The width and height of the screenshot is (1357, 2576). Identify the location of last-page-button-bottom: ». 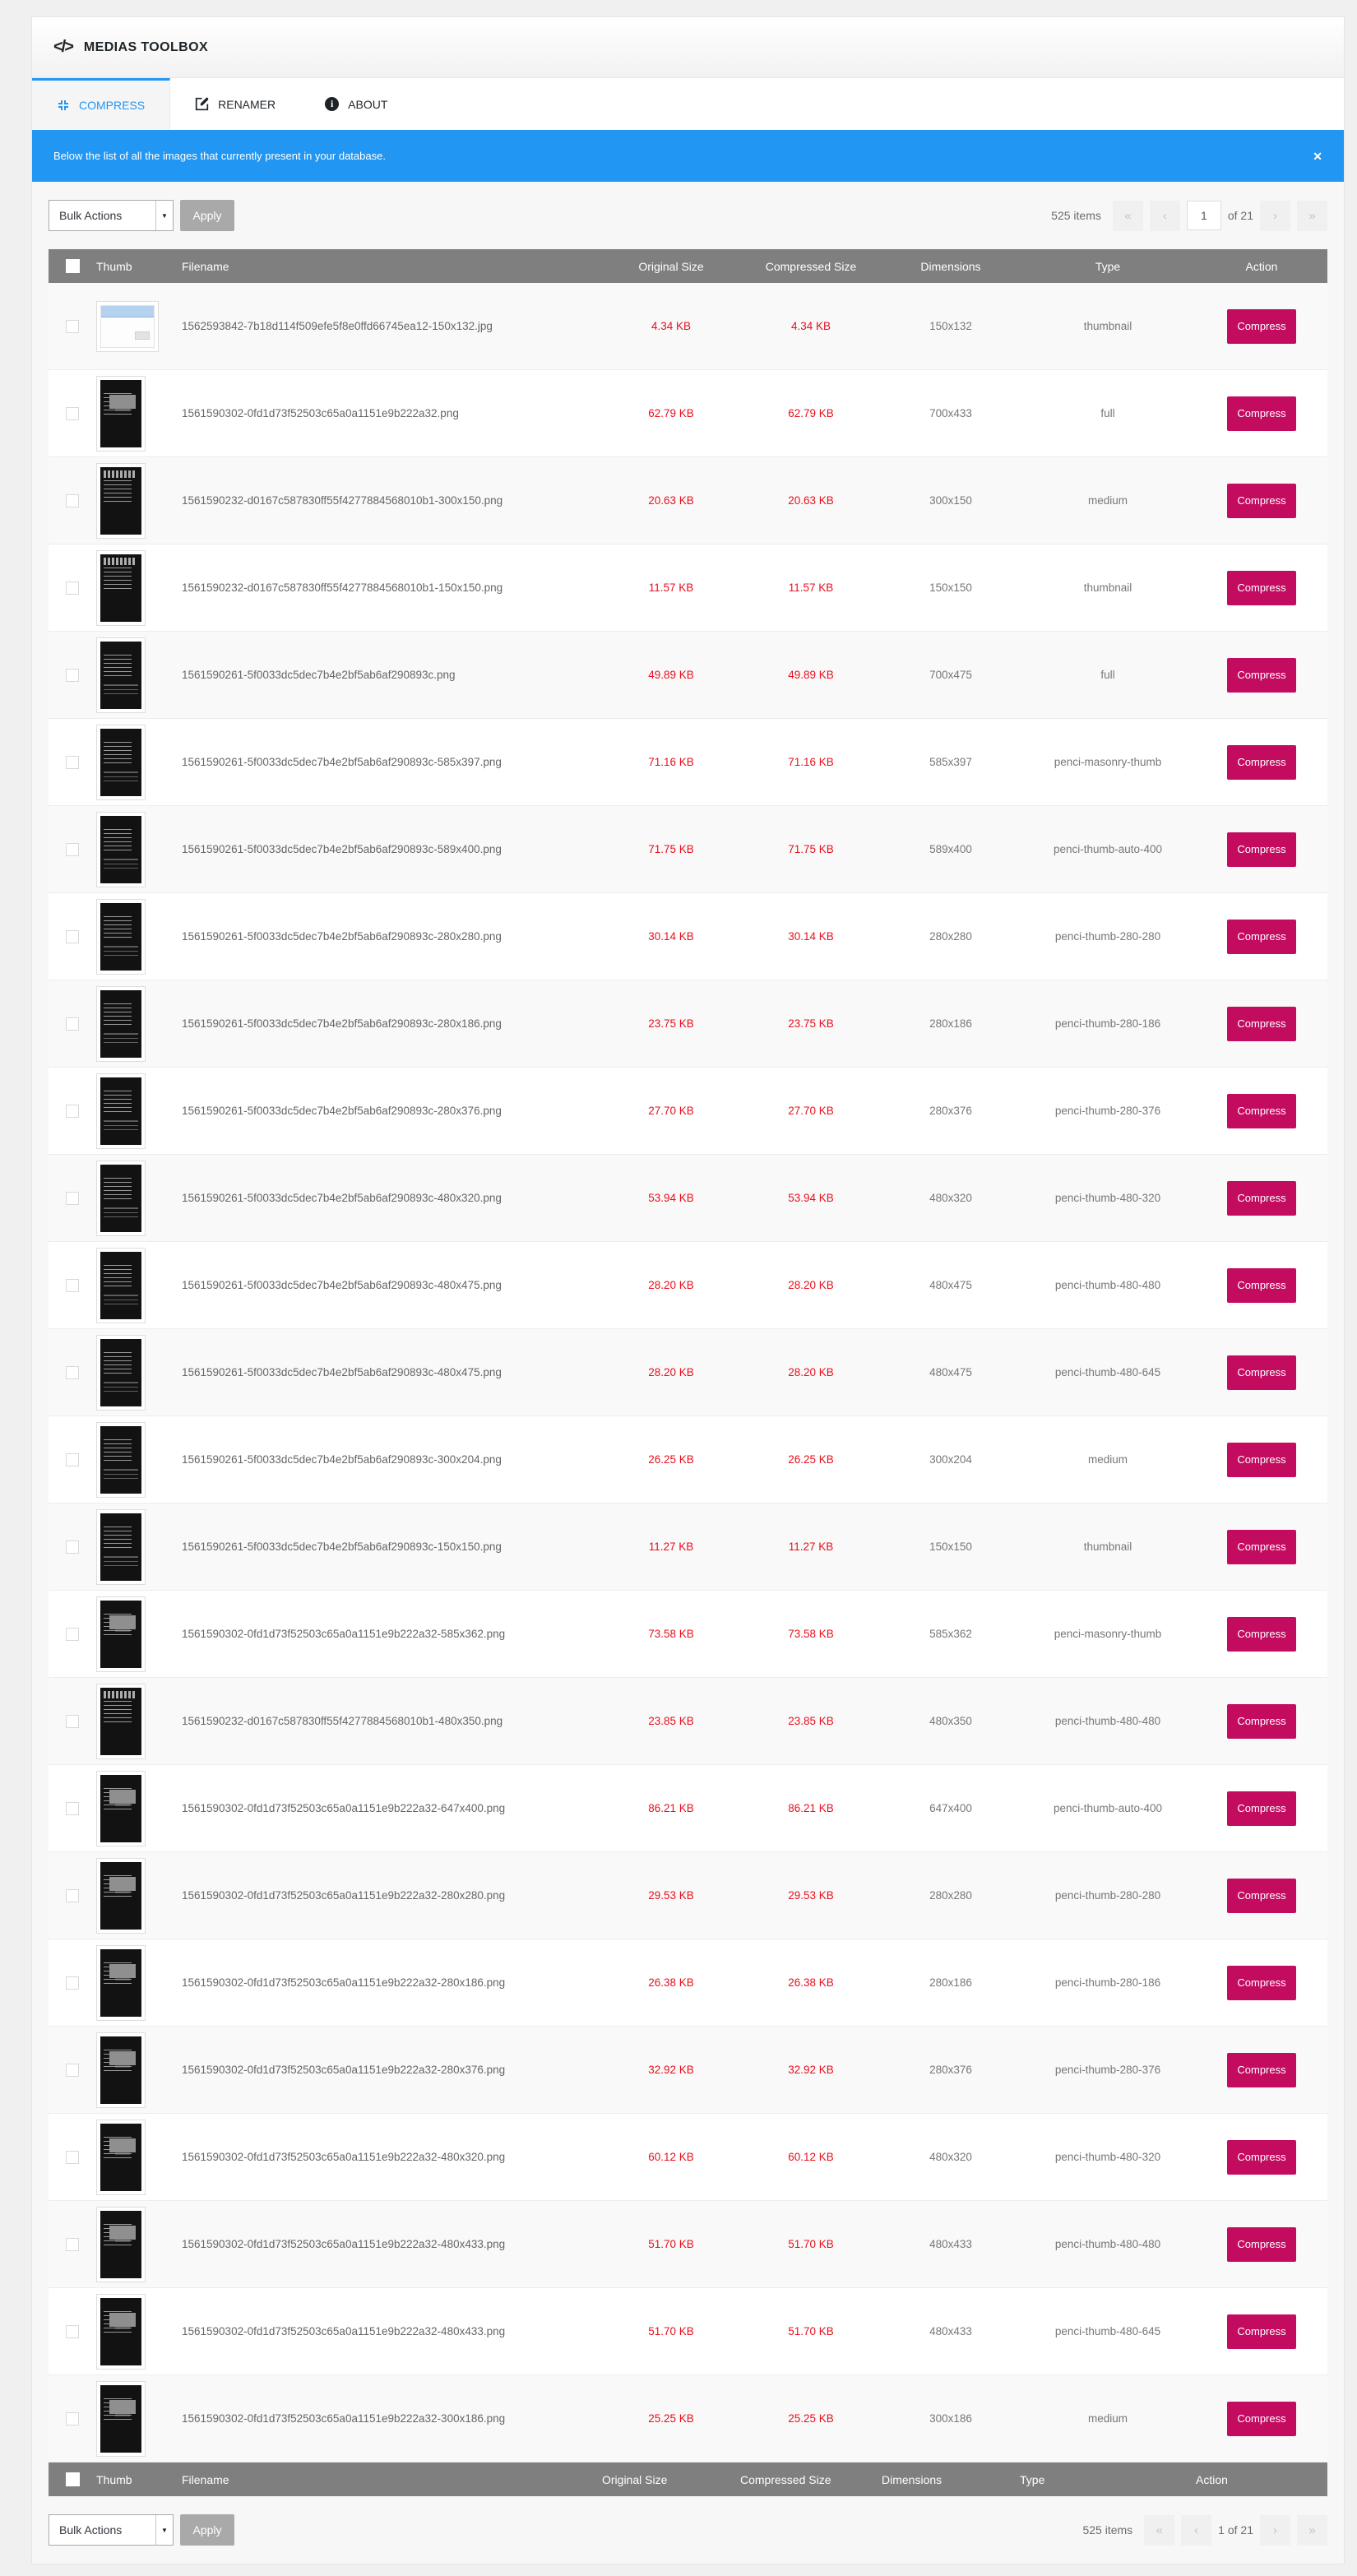
(1312, 2530).